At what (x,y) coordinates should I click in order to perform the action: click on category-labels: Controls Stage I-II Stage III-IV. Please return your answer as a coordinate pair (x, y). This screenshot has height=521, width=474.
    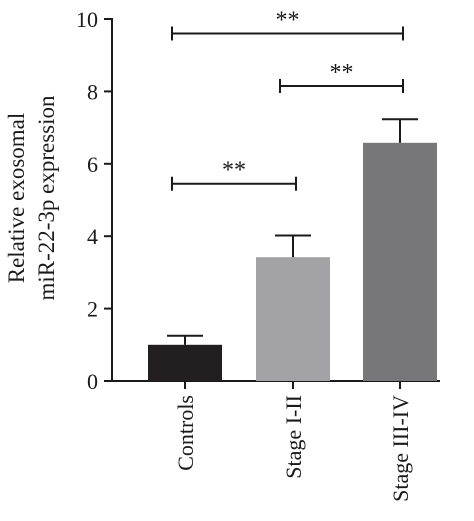
    Looking at the image, I should click on (293, 448).